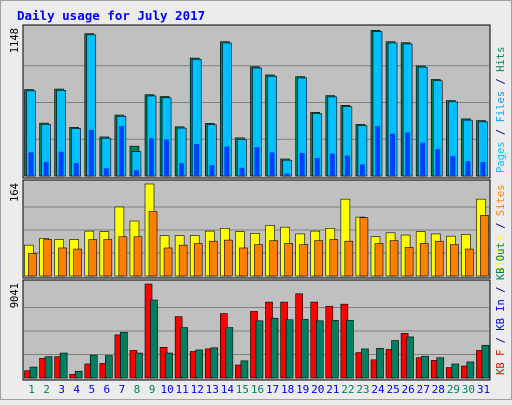  I want to click on axis-label-part: Files, so click(501, 107).